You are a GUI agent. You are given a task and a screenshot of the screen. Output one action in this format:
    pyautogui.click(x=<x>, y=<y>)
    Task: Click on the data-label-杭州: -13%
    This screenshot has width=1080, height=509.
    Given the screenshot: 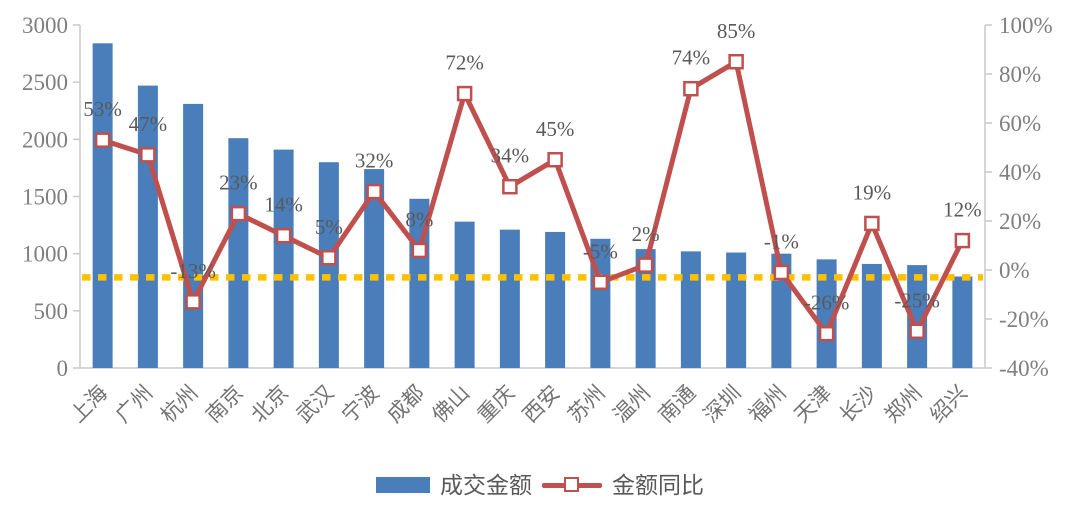 What is the action you would take?
    pyautogui.click(x=193, y=271)
    